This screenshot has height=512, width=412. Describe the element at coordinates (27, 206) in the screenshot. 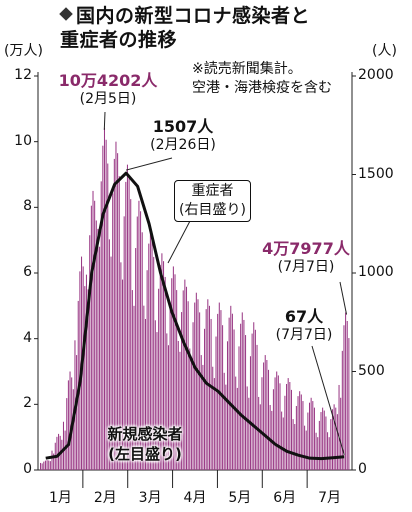

I see `left-tick-label: 8` at that location.